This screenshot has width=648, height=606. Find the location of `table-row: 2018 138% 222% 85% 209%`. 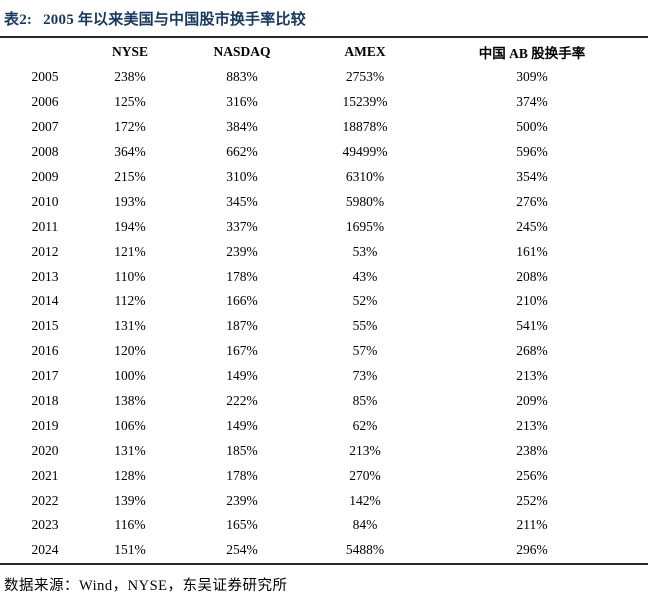

table-row: 2018 138% 222% 85% 209% is located at coordinates (324, 401).